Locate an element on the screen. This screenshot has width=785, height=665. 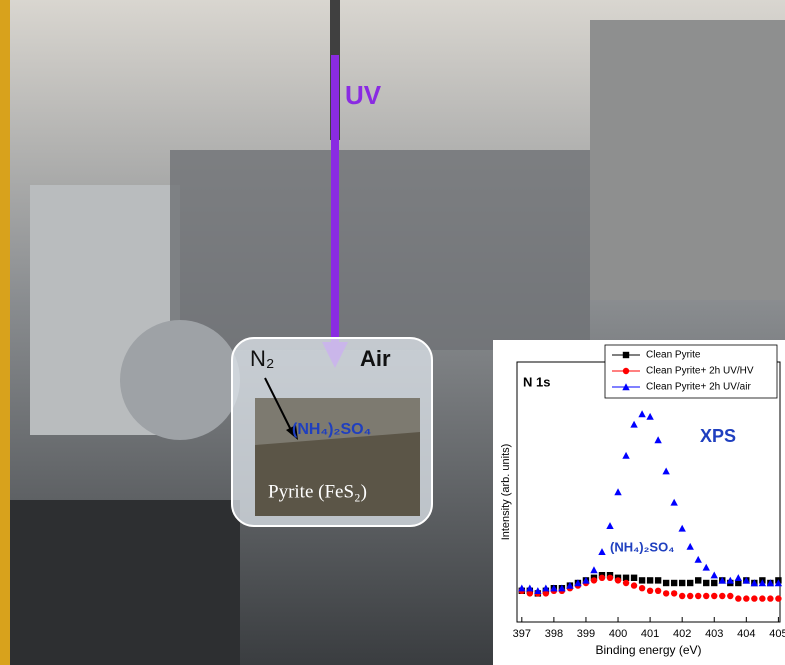
sample-photo is located at coordinates (337, 474).